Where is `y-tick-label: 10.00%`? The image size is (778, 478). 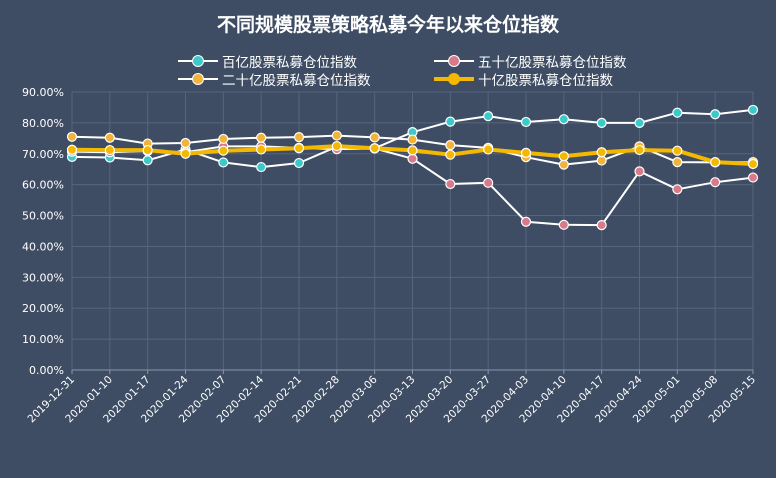 y-tick-label: 10.00% is located at coordinates (43, 339).